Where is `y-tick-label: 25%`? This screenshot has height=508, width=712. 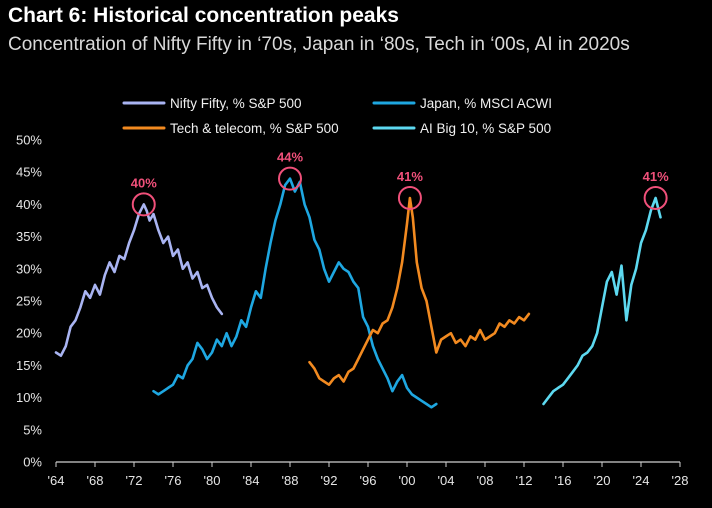 y-tick-label: 25% is located at coordinates (29, 301).